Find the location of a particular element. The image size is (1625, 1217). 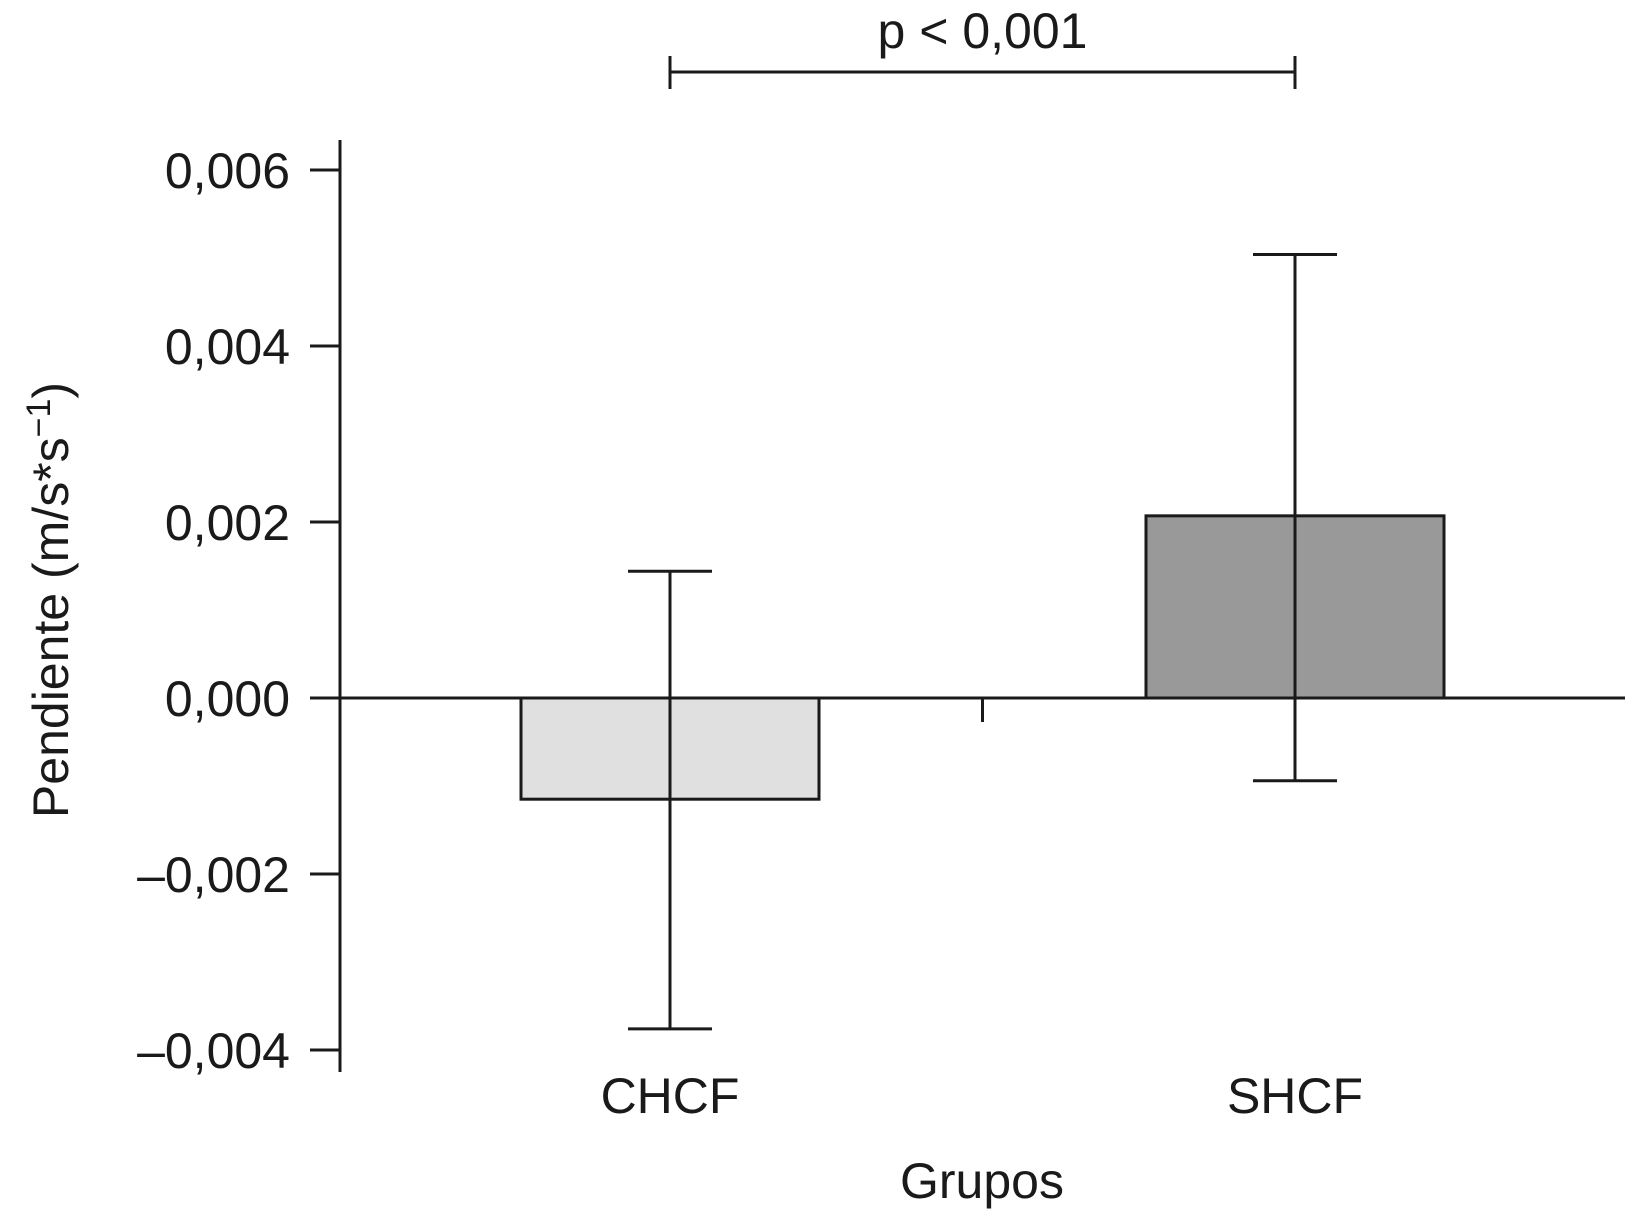

bars is located at coordinates (982, 657).